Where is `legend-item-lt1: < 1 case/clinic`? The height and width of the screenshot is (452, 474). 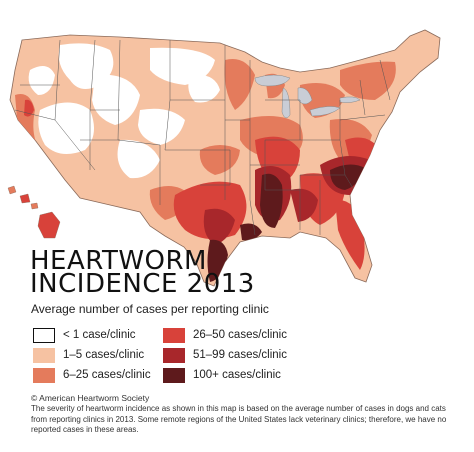 legend-item-lt1: < 1 case/clinic is located at coordinates (84, 335).